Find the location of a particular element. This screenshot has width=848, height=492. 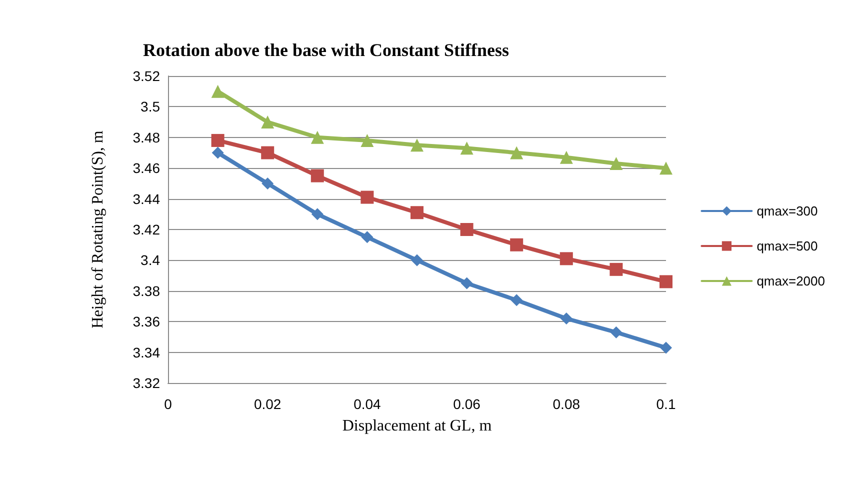

y-tick-label: 3.38 is located at coordinates (146, 290).